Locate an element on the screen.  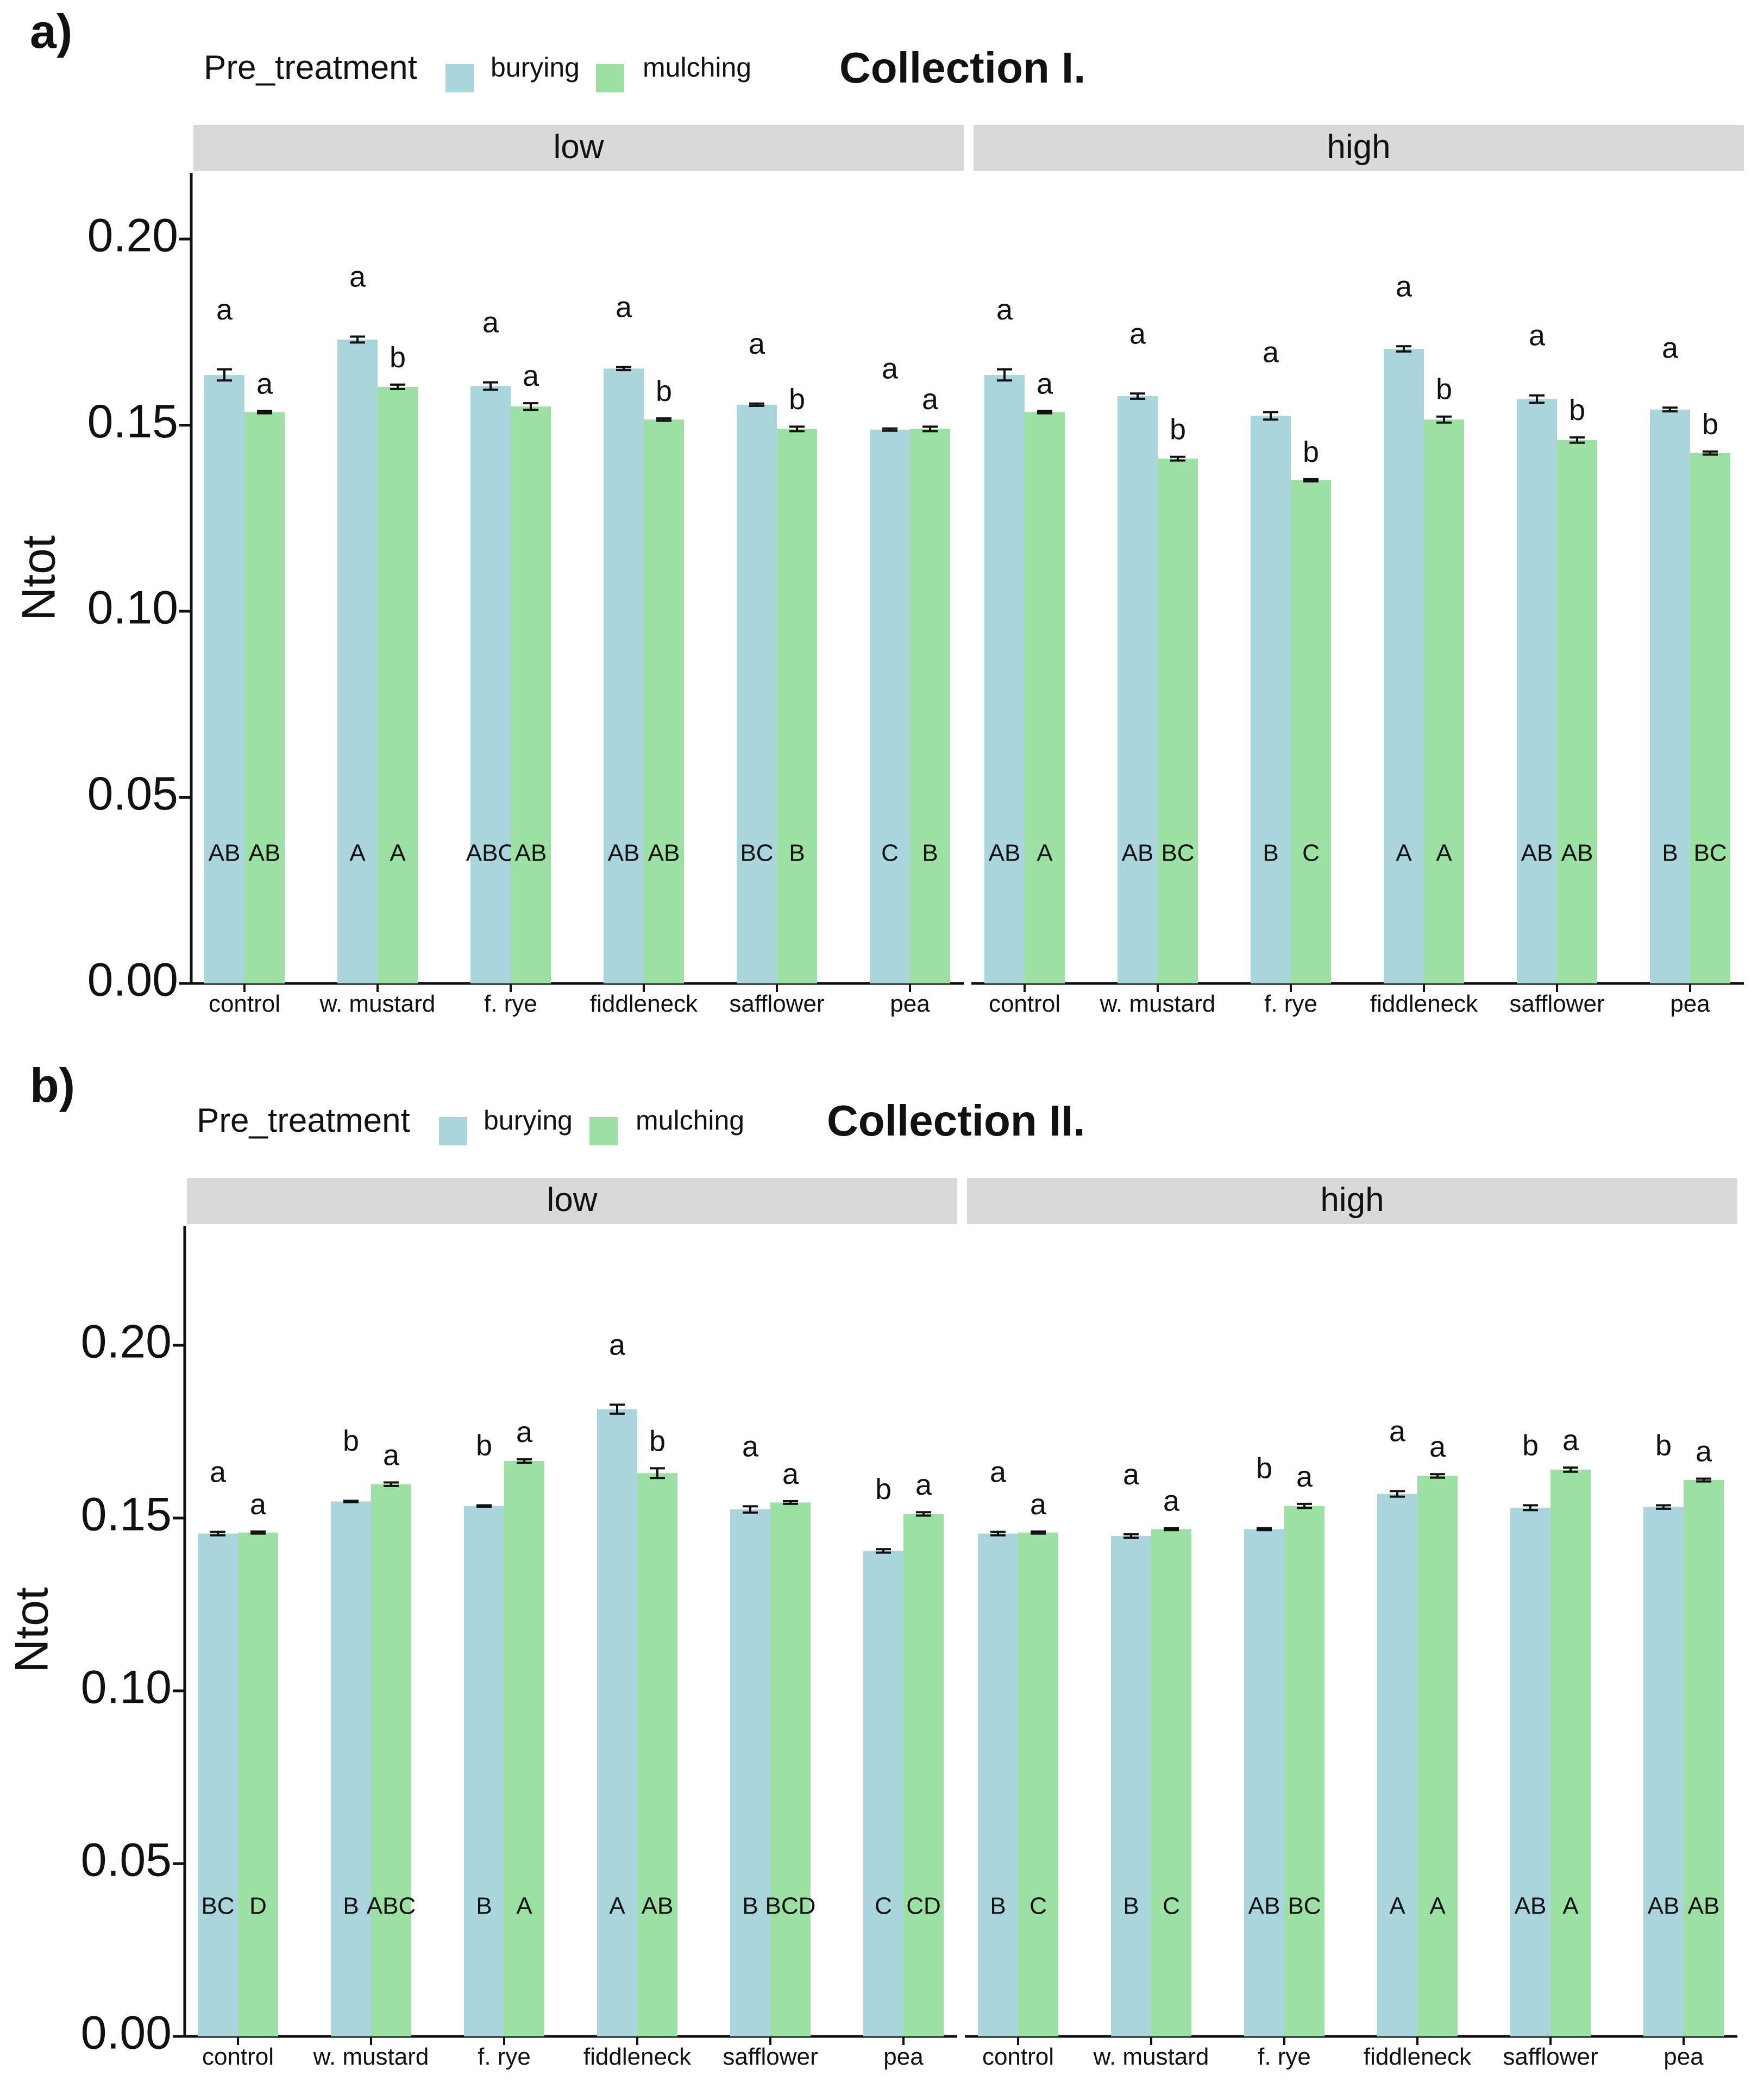
chart-title: Collection II. is located at coordinates (956, 1120).